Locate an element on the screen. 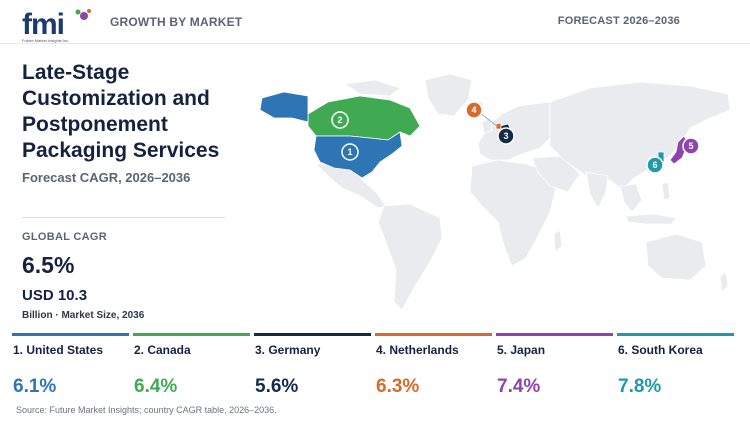  divider is located at coordinates (123, 217).